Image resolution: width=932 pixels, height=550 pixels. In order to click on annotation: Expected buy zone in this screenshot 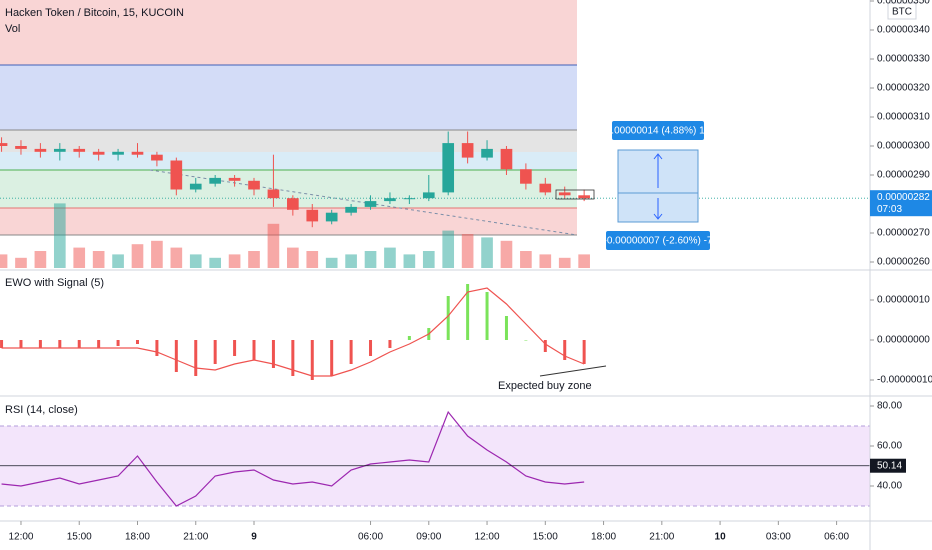, I will do `click(552, 378)`.